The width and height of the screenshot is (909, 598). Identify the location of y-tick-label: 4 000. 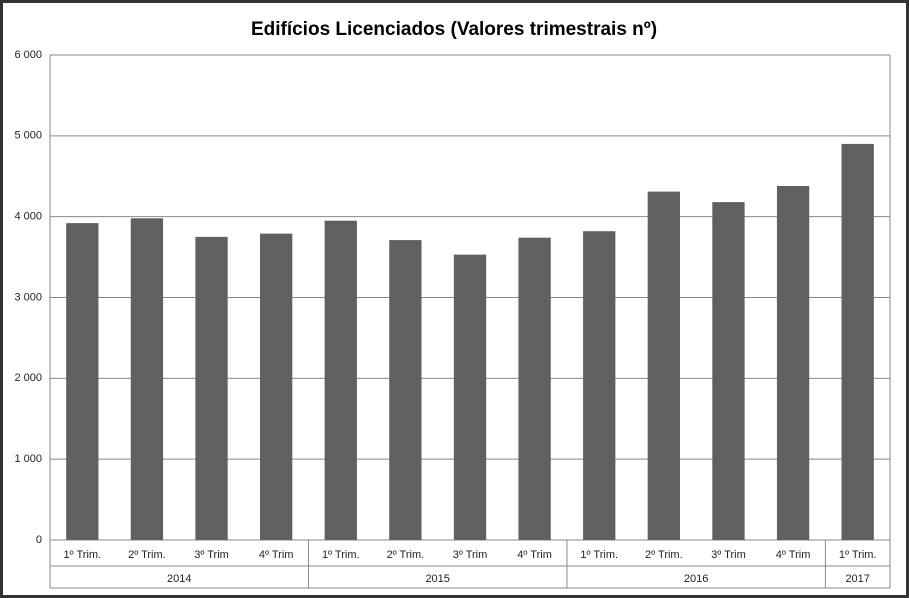
(28, 217).